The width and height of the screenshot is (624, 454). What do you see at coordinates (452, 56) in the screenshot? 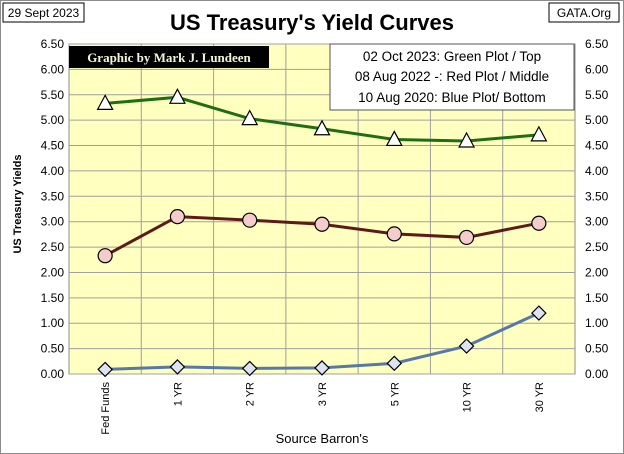
I see `legend-line-green: 02 Oct 2023: Green Plot / Top` at bounding box center [452, 56].